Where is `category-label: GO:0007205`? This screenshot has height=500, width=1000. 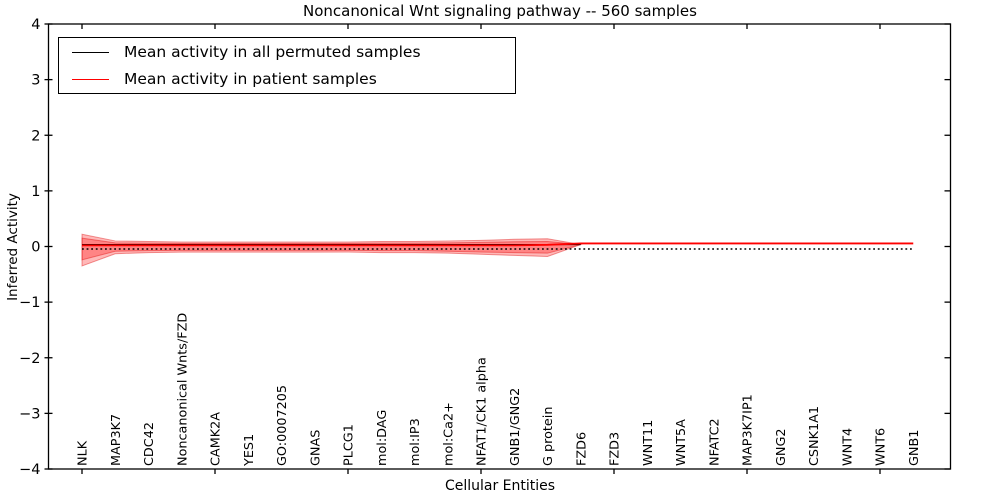
category-label: GO:0007205 is located at coordinates (282, 425).